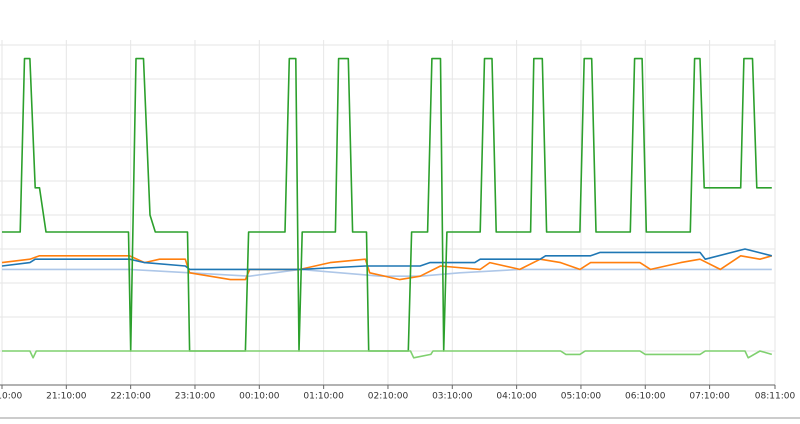 This screenshot has height=424, width=800. Describe the element at coordinates (645, 397) in the screenshot. I see `x-tick-label: 06:10:00` at that location.